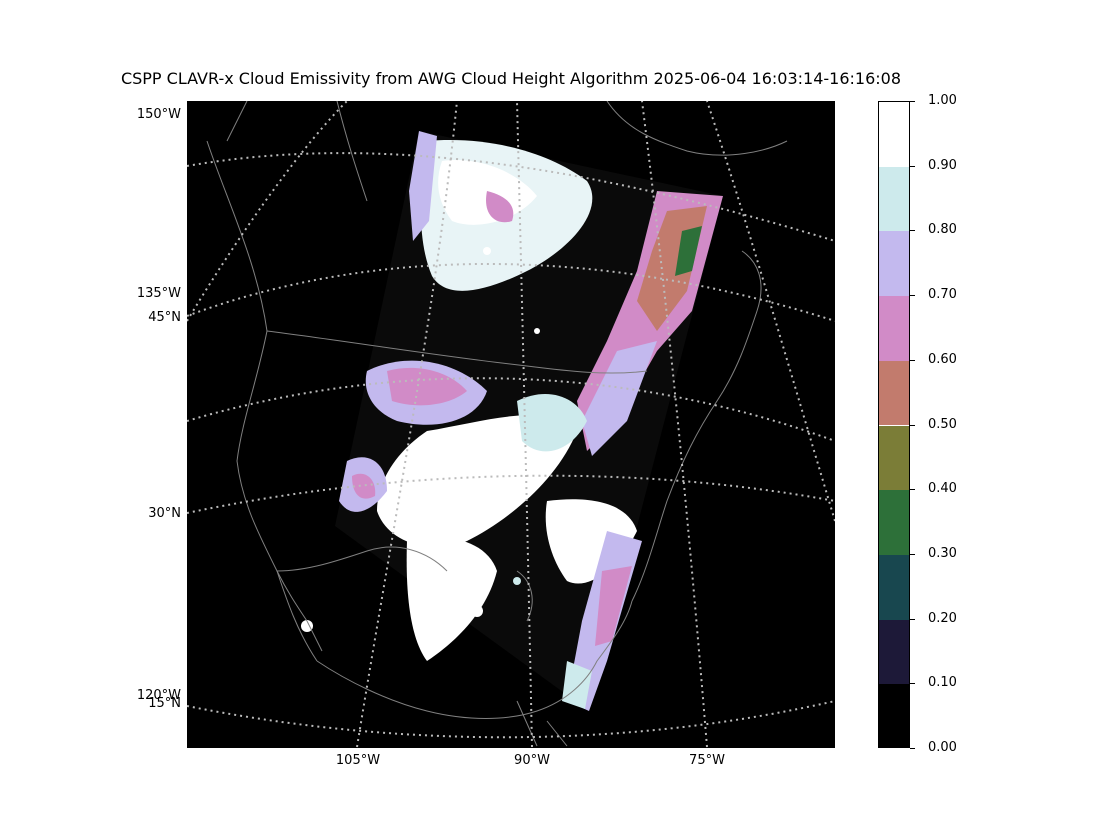 This screenshot has height=840, width=1120. What do you see at coordinates (942, 229) in the screenshot?
I see `colorbar-tick-label: 0.80` at bounding box center [942, 229].